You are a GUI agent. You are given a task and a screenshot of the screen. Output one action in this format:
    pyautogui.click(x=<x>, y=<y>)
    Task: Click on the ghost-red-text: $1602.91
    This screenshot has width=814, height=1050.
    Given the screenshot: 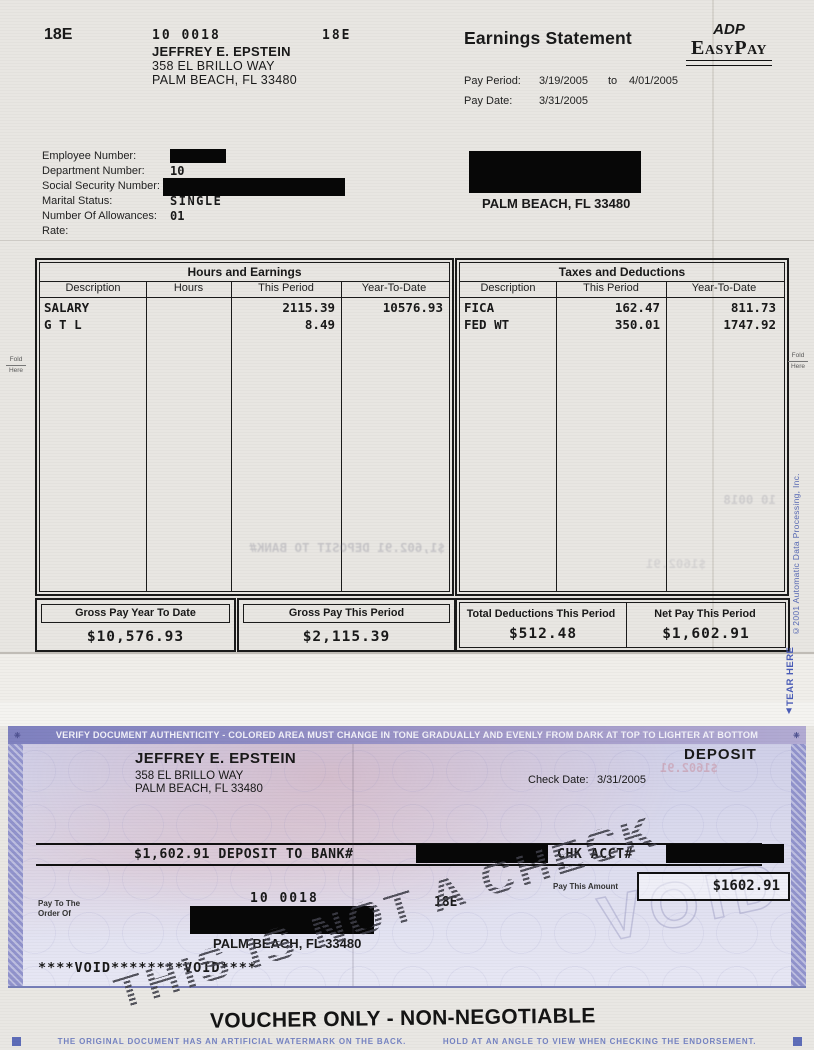 What is the action you would take?
    pyautogui.click(x=689, y=768)
    